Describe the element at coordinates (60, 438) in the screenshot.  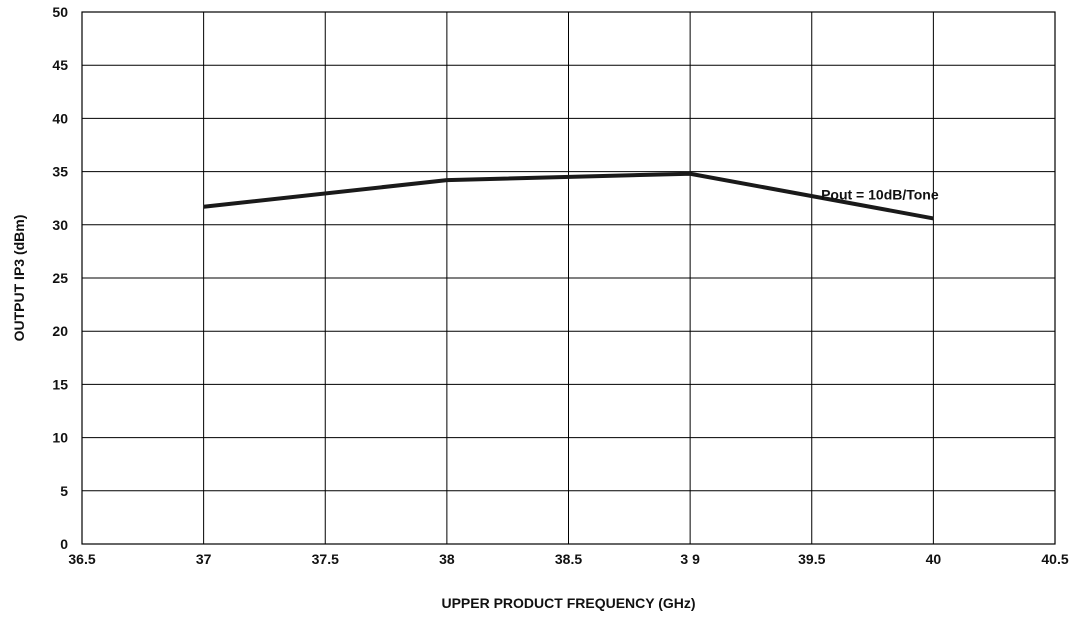
I see `y-tick-label: 10` at that location.